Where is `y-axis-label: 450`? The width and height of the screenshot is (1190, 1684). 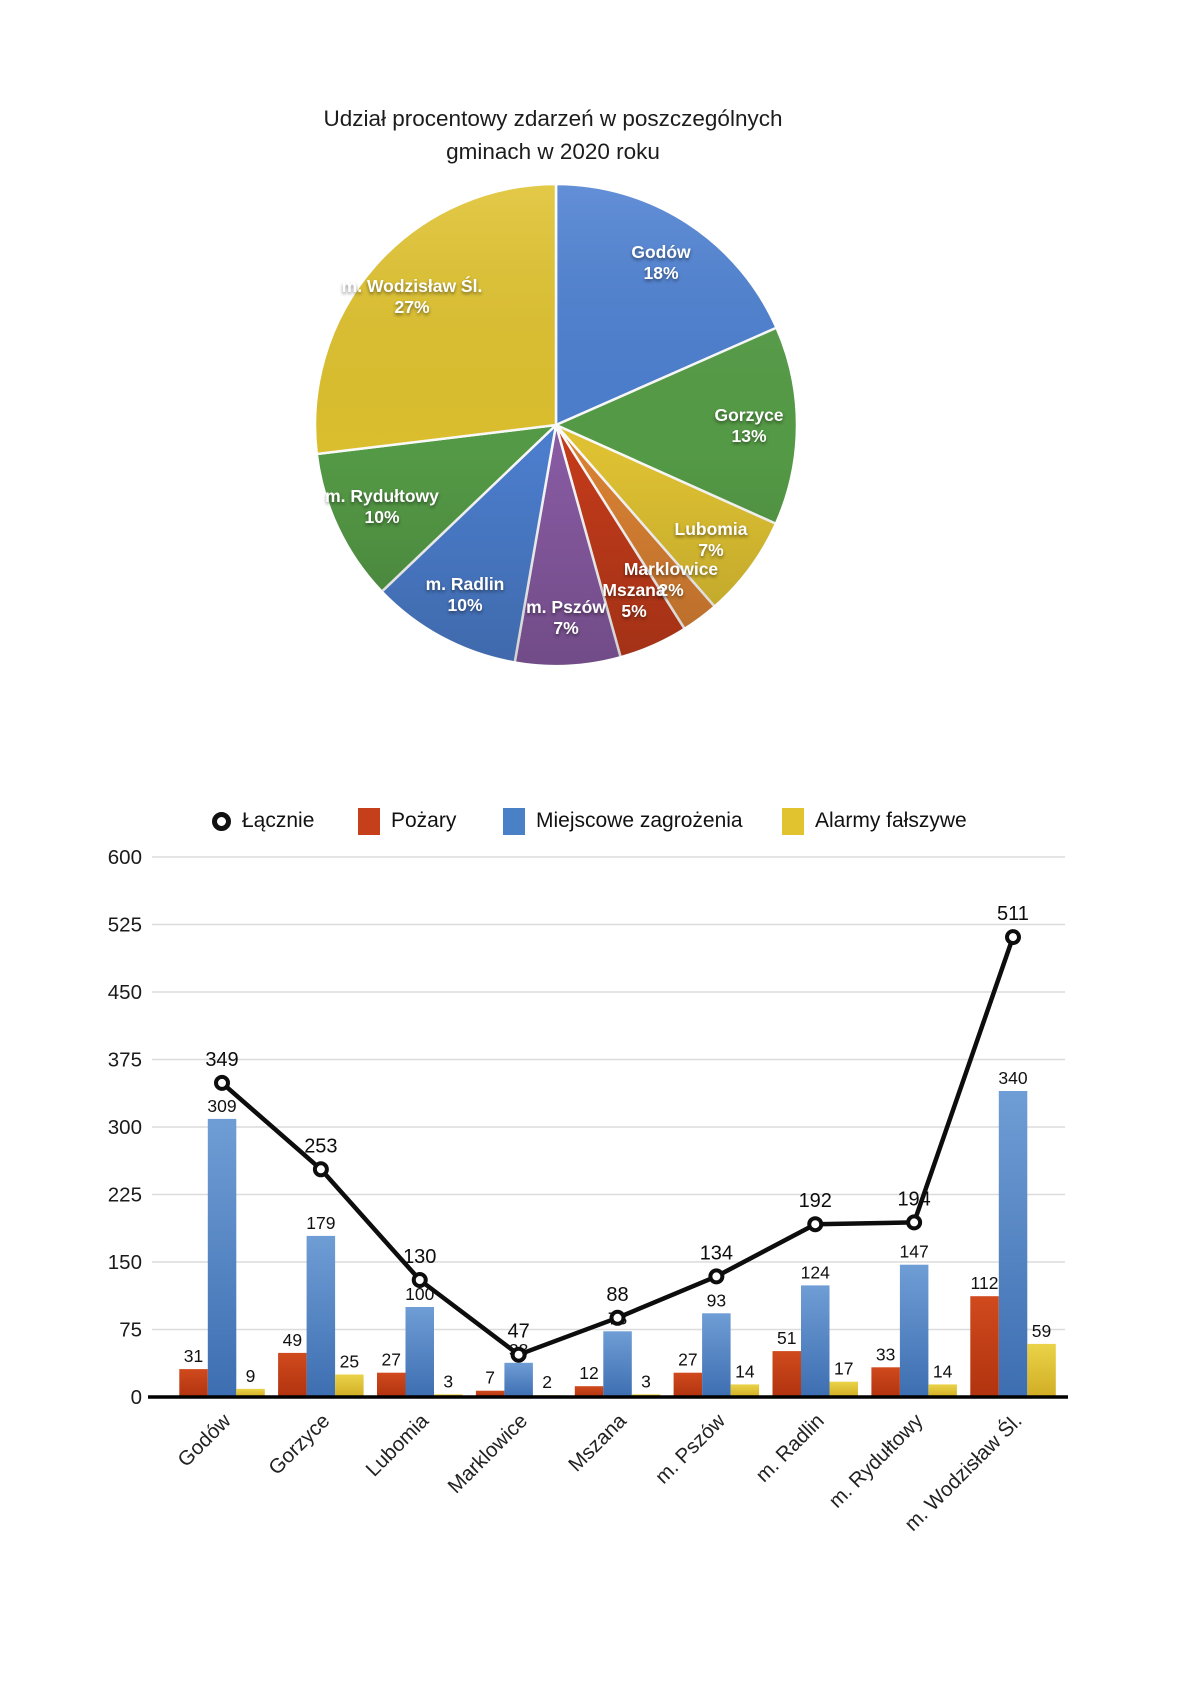 y-axis-label: 450 is located at coordinates (125, 992).